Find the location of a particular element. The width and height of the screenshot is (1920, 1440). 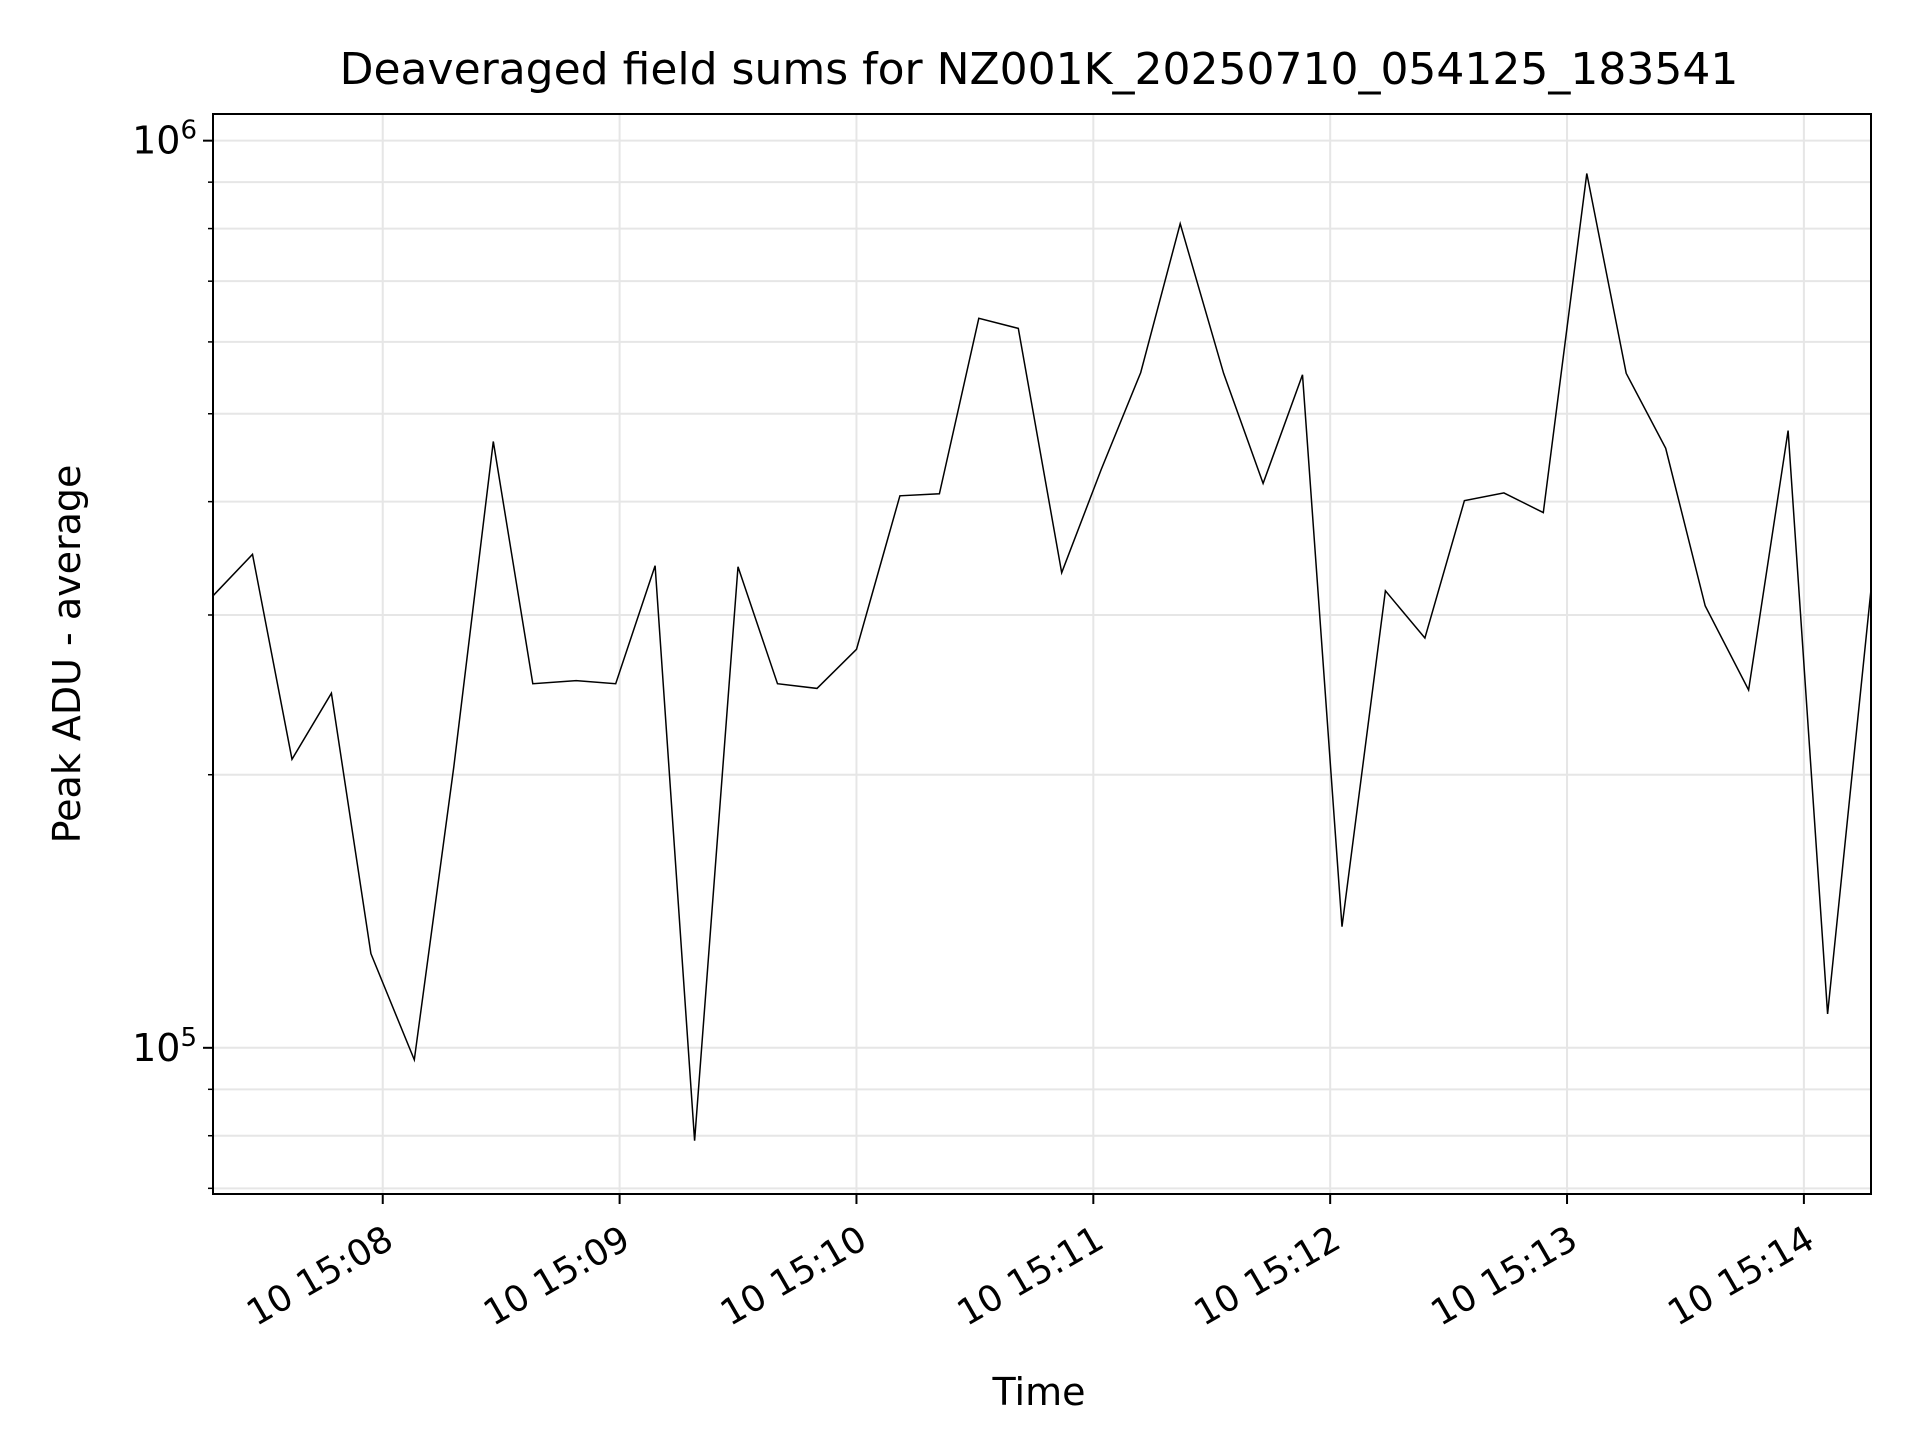

y-axis-label: Peak ADU - average is located at coordinates (67, 654).